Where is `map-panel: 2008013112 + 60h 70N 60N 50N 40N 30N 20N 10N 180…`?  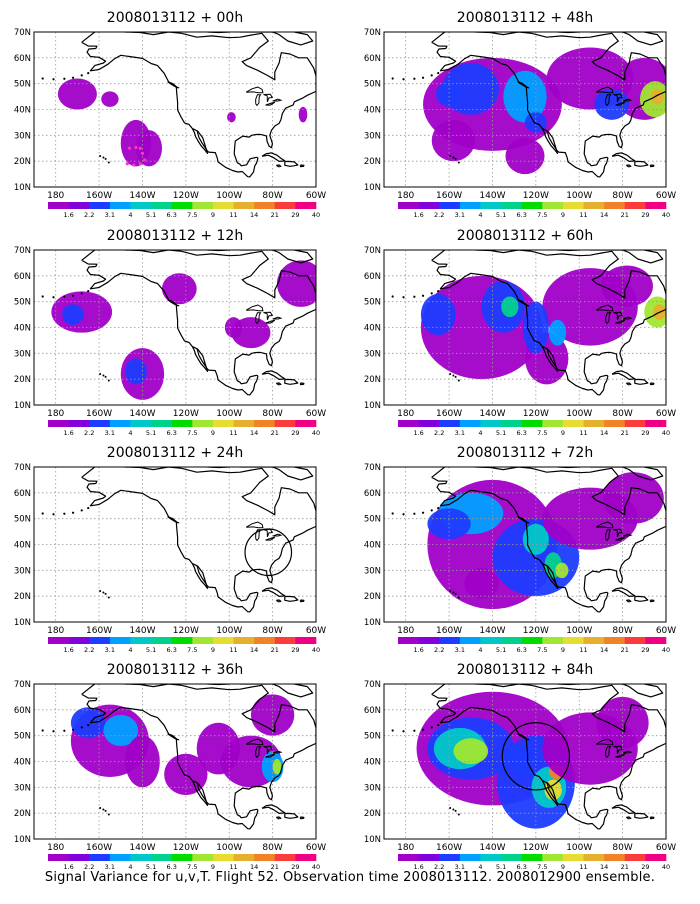 map-panel: 2008013112 + 60h 70N 60N 50N 40N 30N 20N 10N 180… is located at coordinates (520, 332).